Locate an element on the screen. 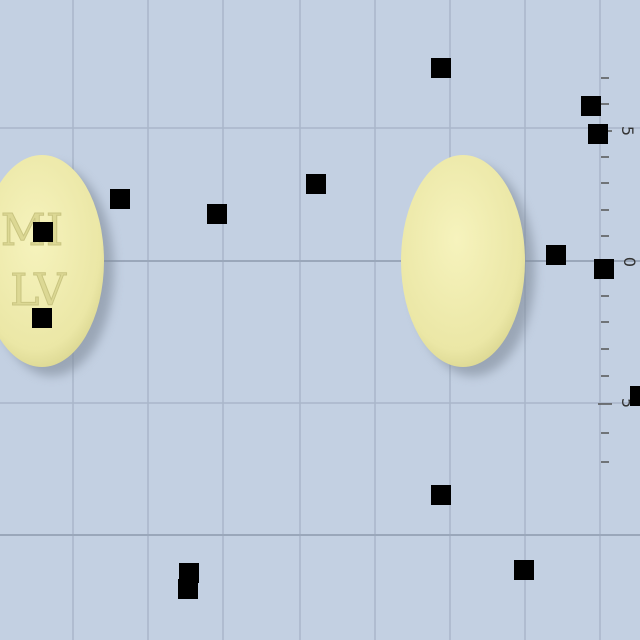 The height and width of the screenshot is (640, 640). ruler-label: 0 is located at coordinates (629, 262).